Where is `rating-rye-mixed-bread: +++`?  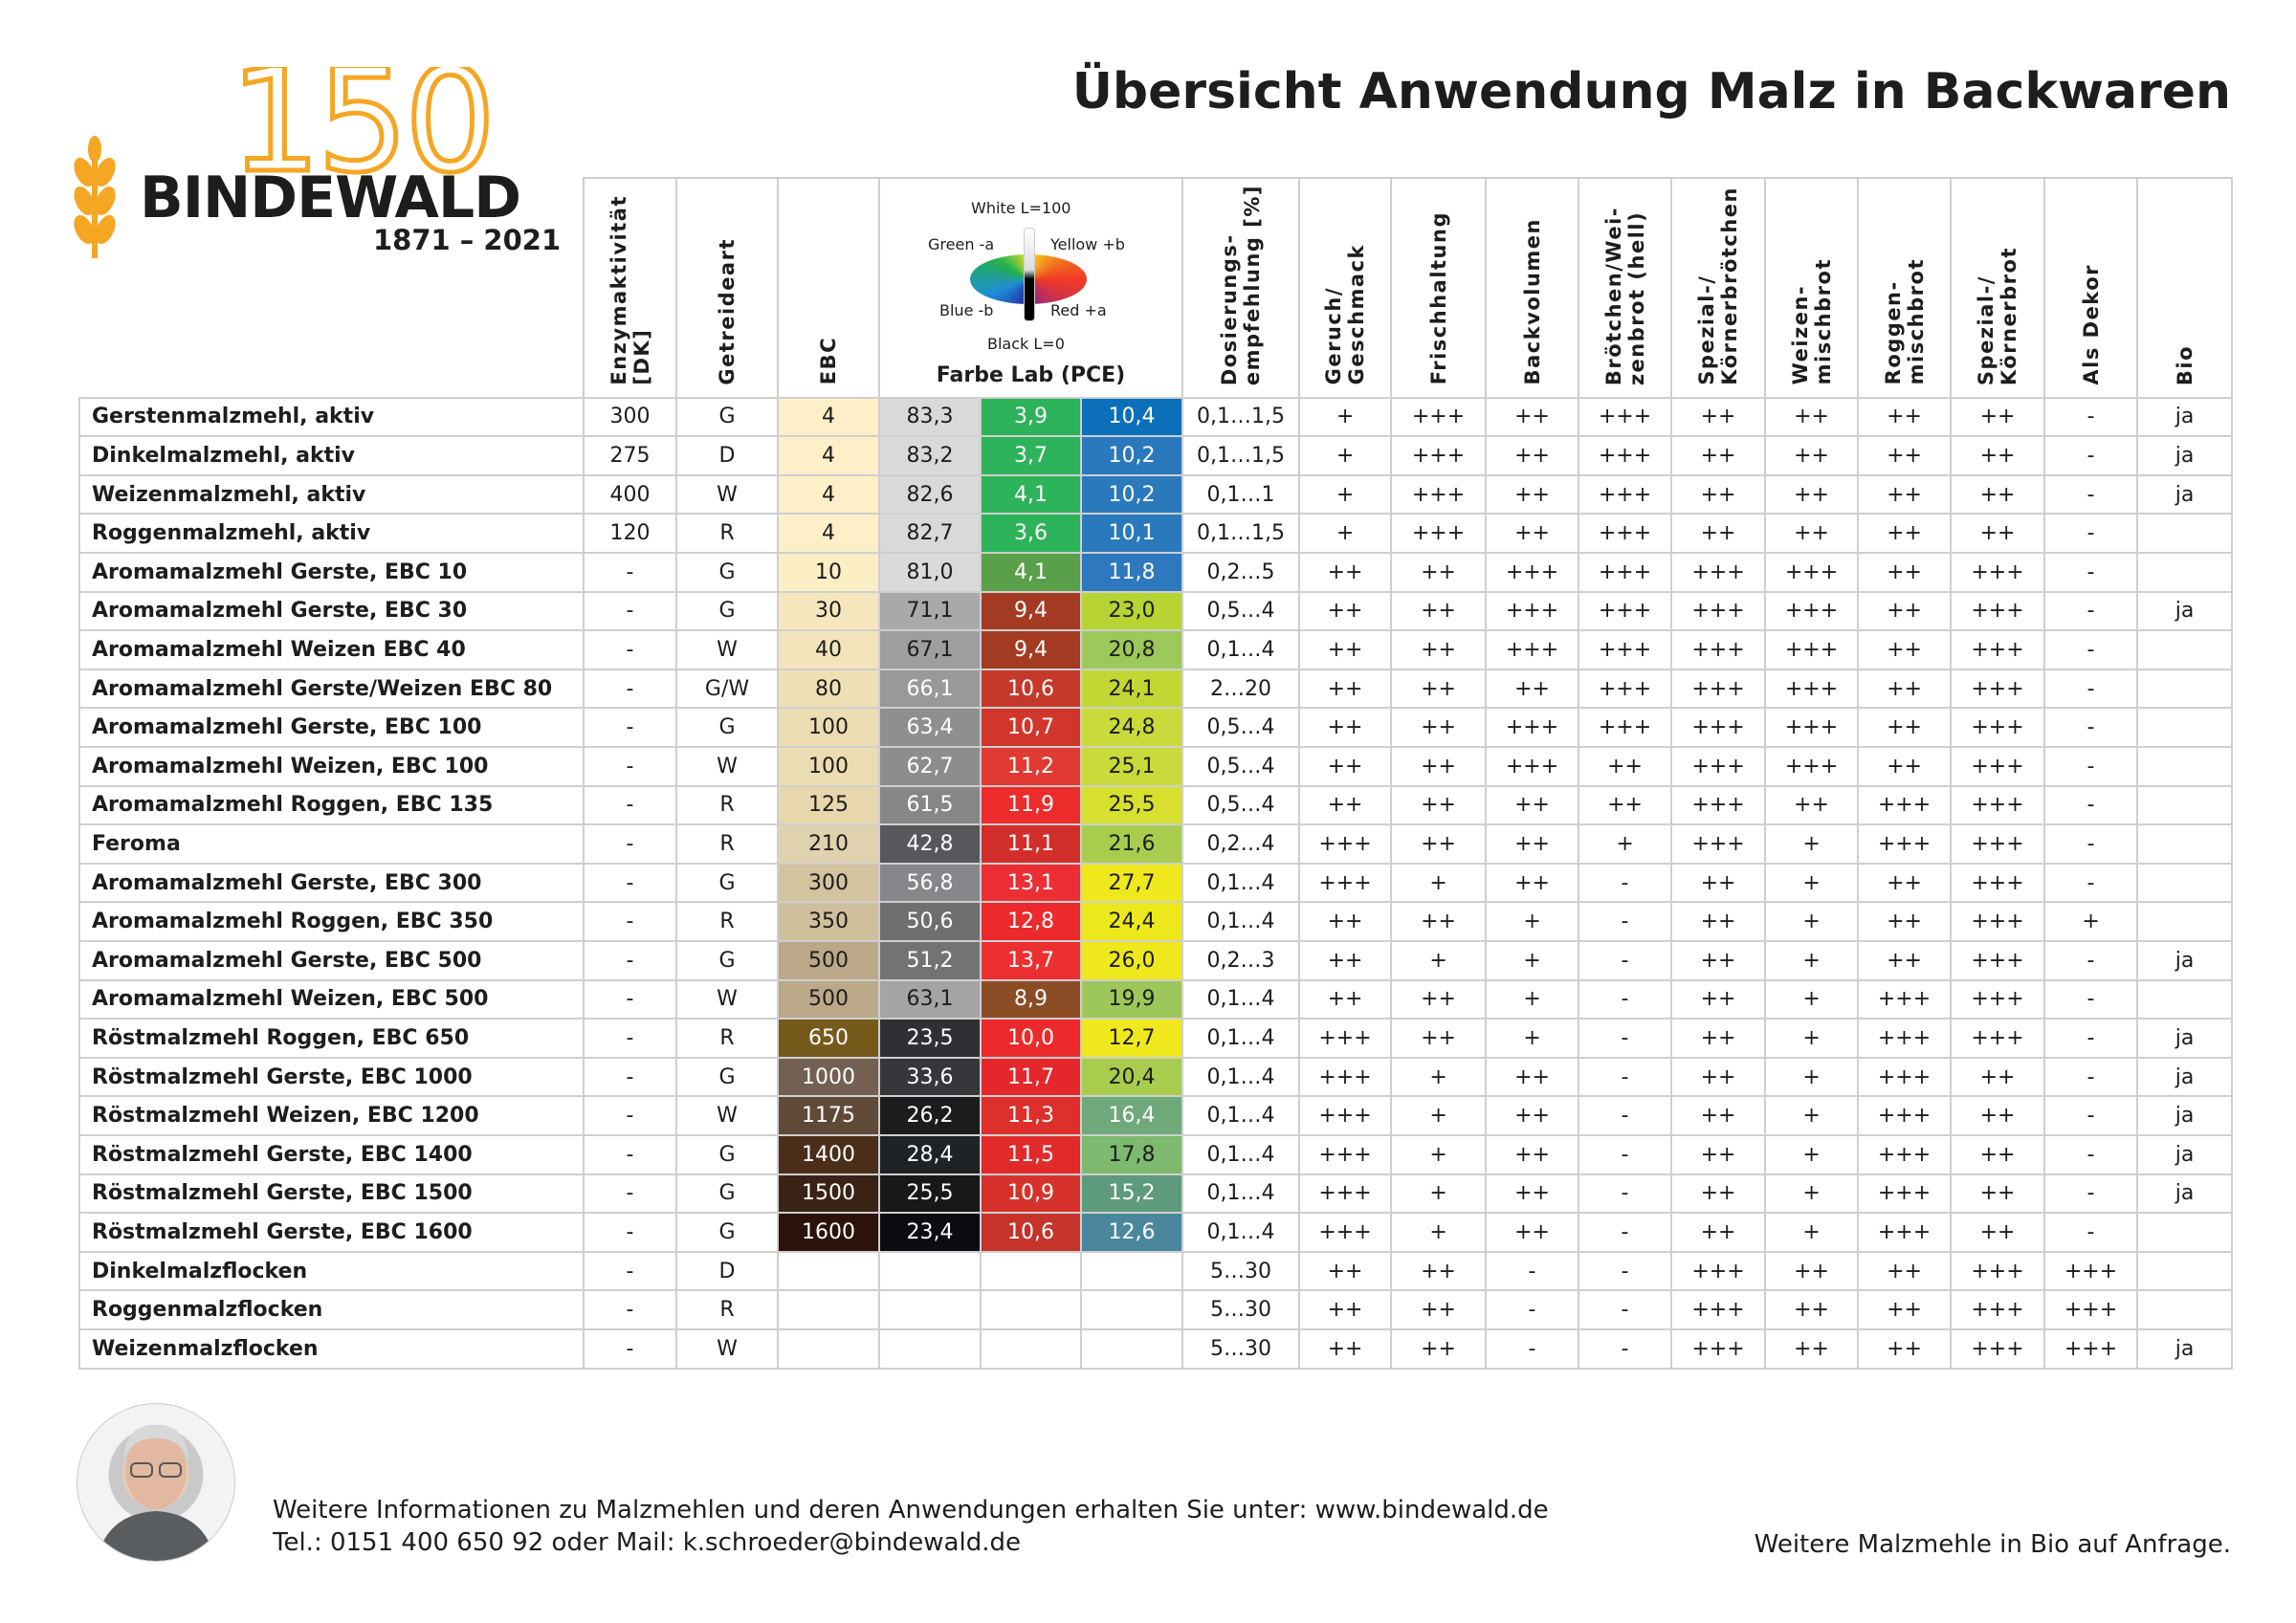
rating-rye-mixed-bread: +++ is located at coordinates (1905, 844).